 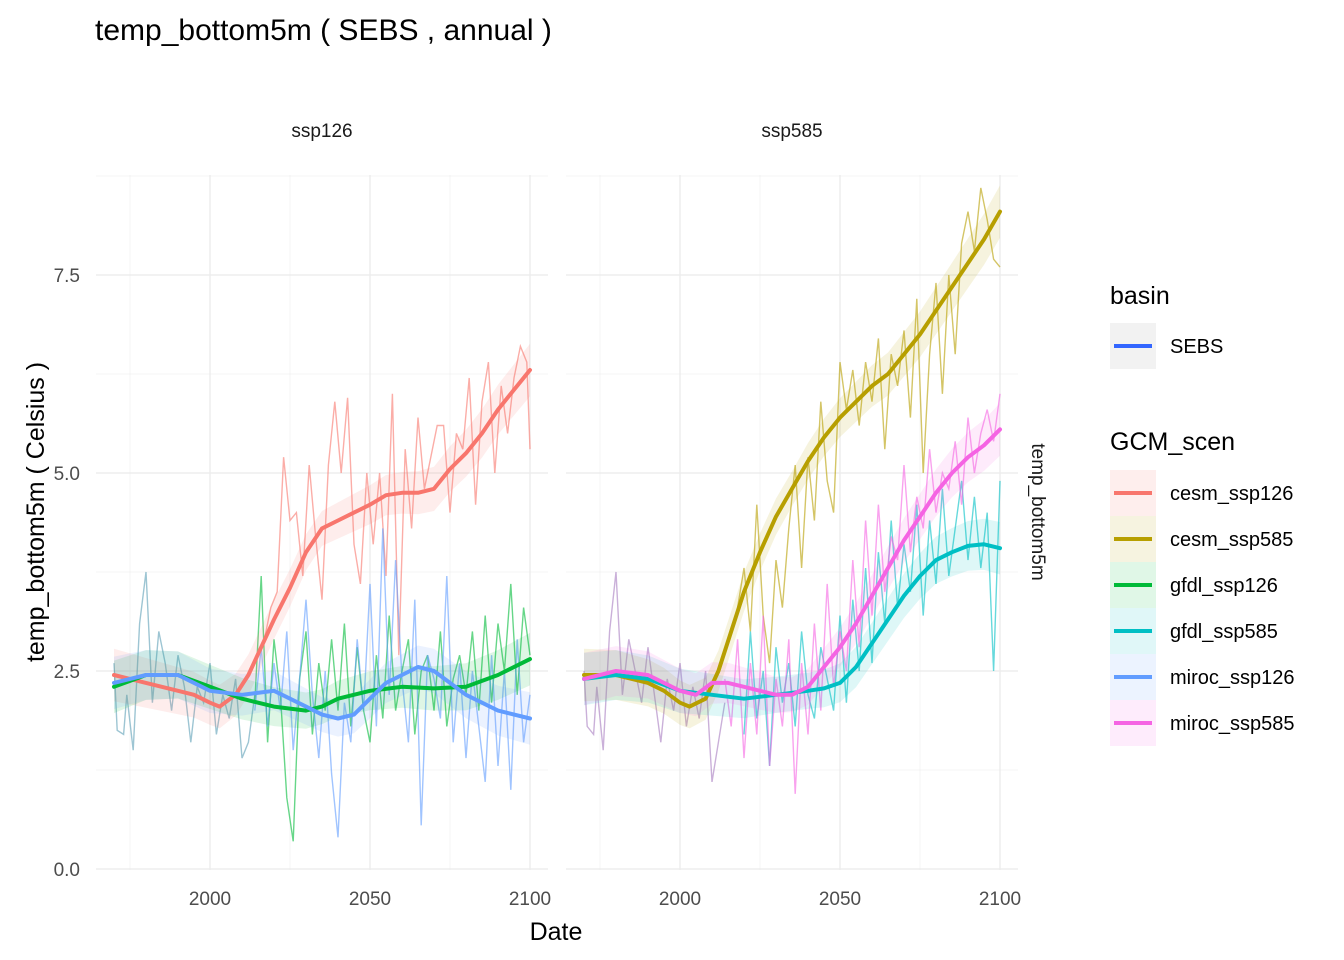 I want to click on raw-line-miroc_ssp585, so click(x=862, y=593).